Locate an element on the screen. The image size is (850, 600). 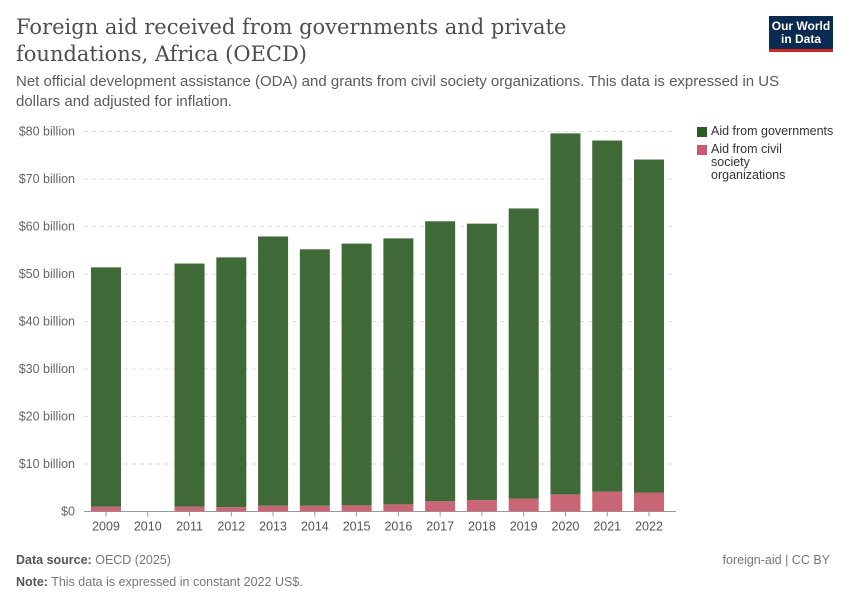
owid-logo: Our World in Data is located at coordinates (801, 34).